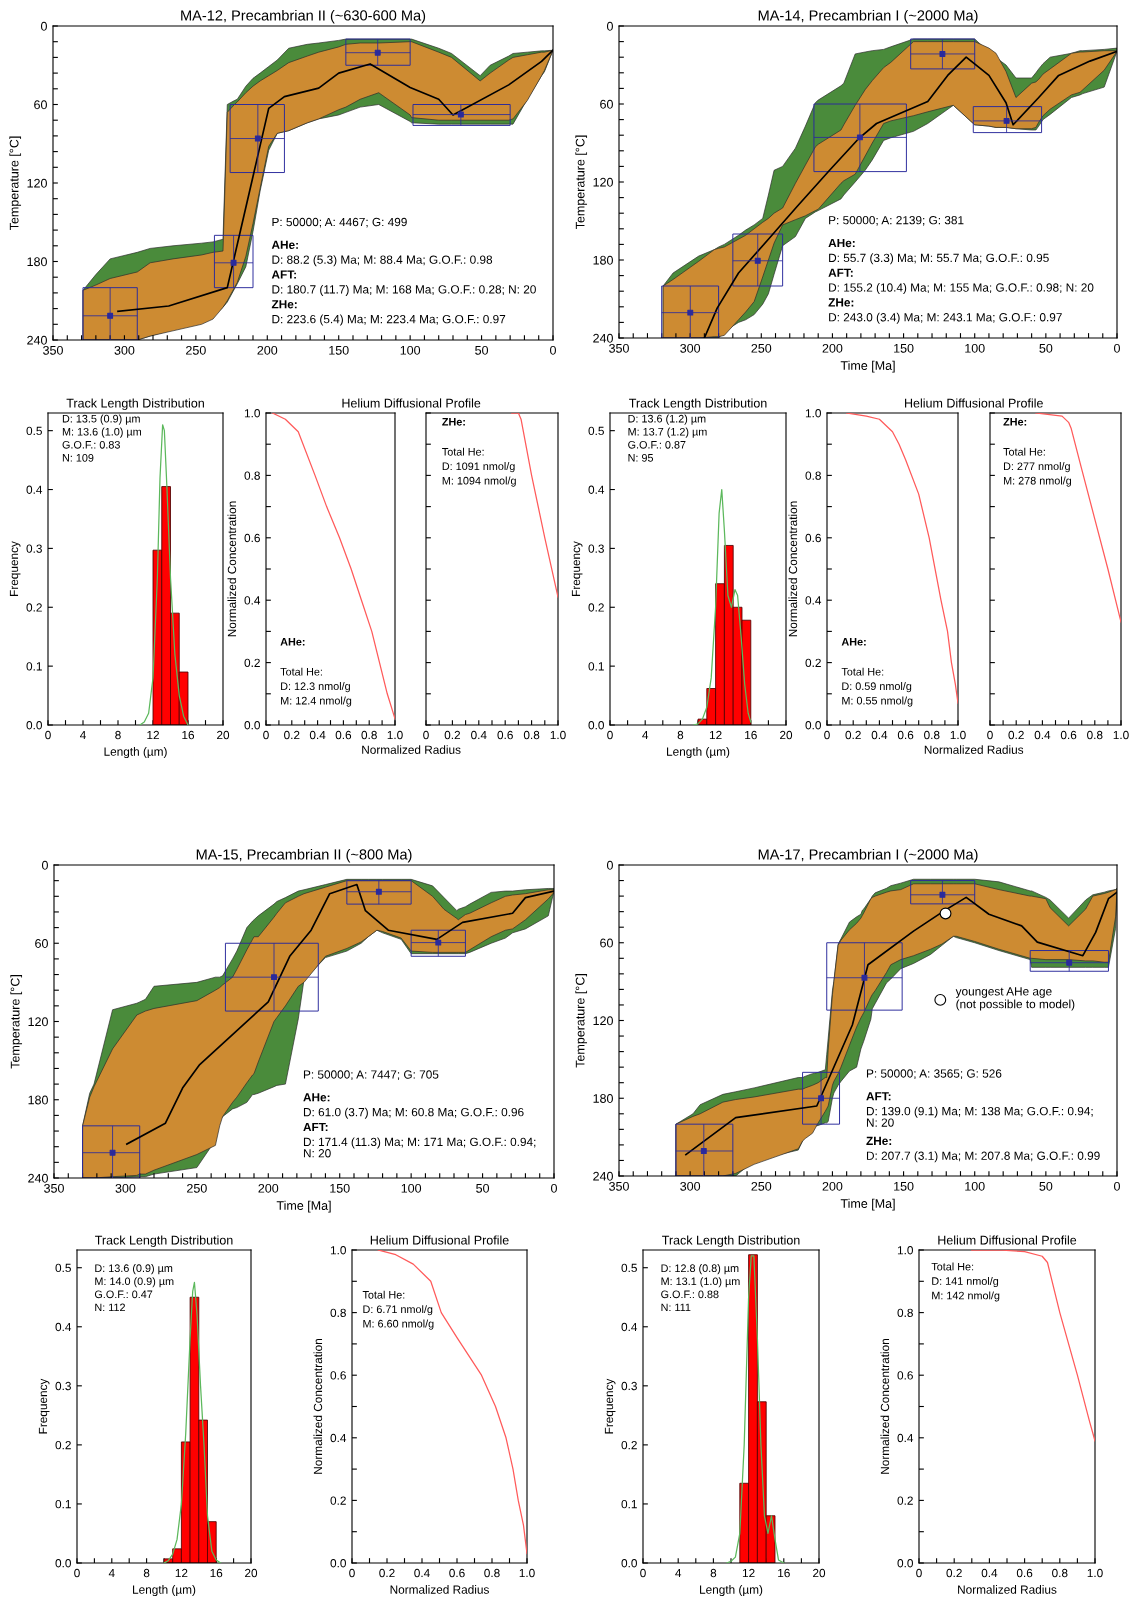 This screenshot has width=1135, height=1605. What do you see at coordinates (398, 1310) in the screenshot?
I see `annotation: D: 6.71 nmol/g` at bounding box center [398, 1310].